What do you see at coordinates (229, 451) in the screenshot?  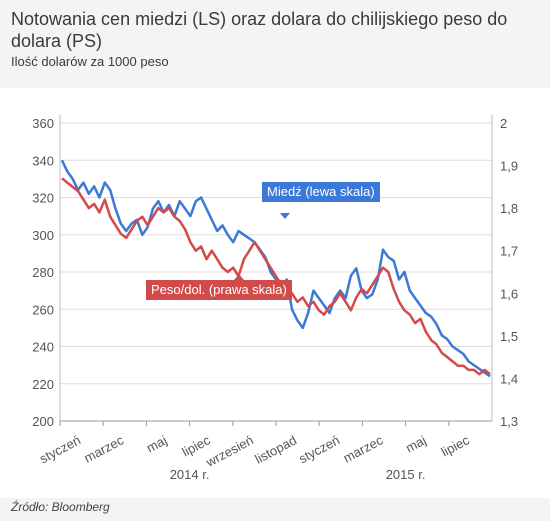 I see `x-axis-tick-label: wrzesień` at bounding box center [229, 451].